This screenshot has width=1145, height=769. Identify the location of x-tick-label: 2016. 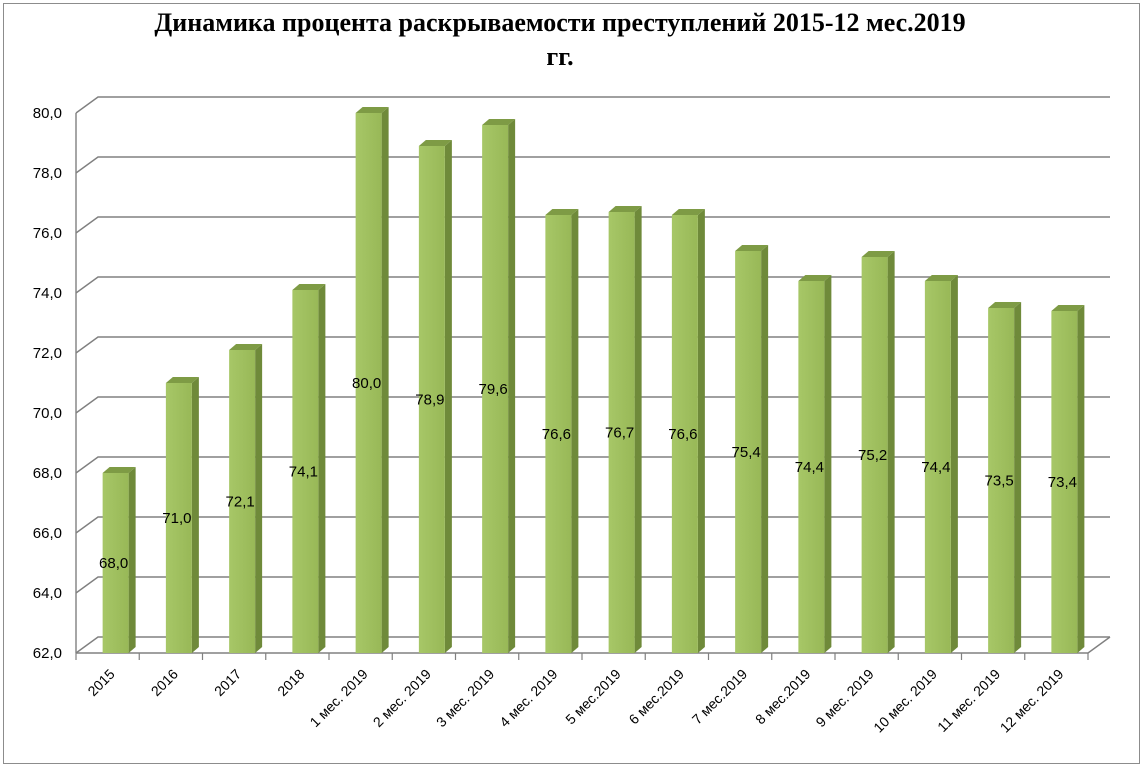
(164, 682).